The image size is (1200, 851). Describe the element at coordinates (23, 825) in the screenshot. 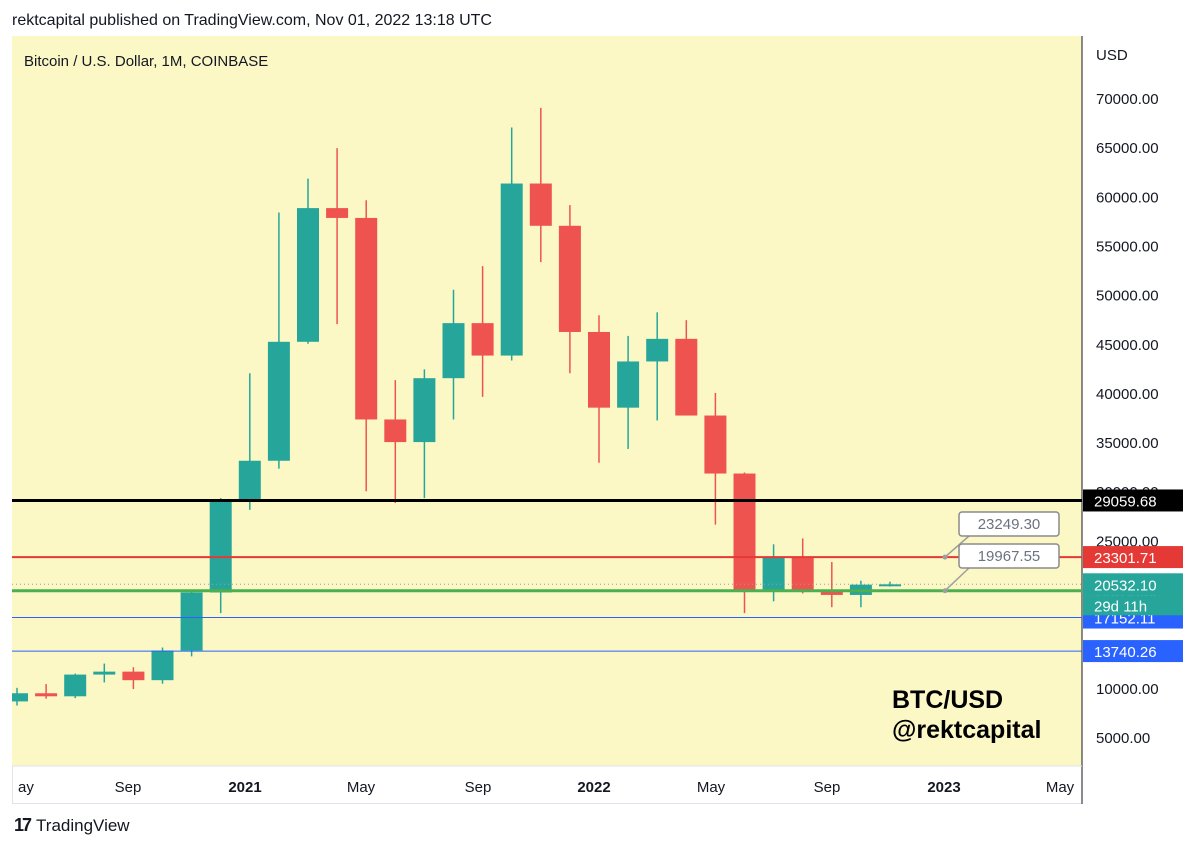

I see `tradingview-logo-icon: 17` at that location.